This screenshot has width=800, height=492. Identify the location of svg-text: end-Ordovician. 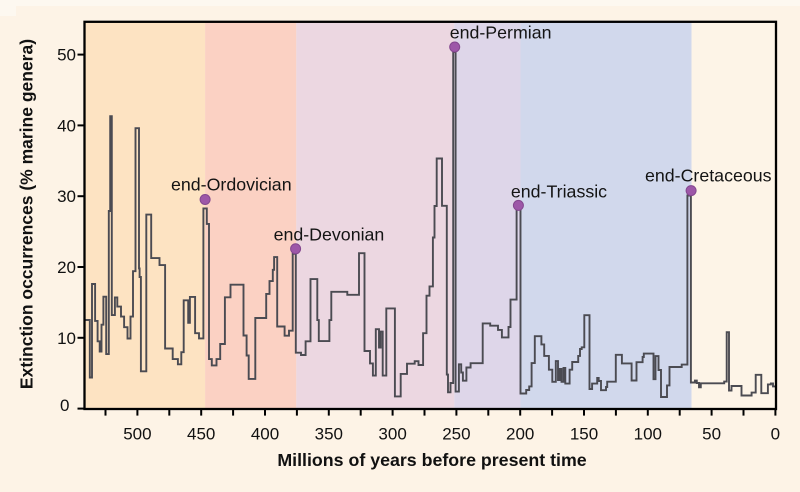
(231, 184).